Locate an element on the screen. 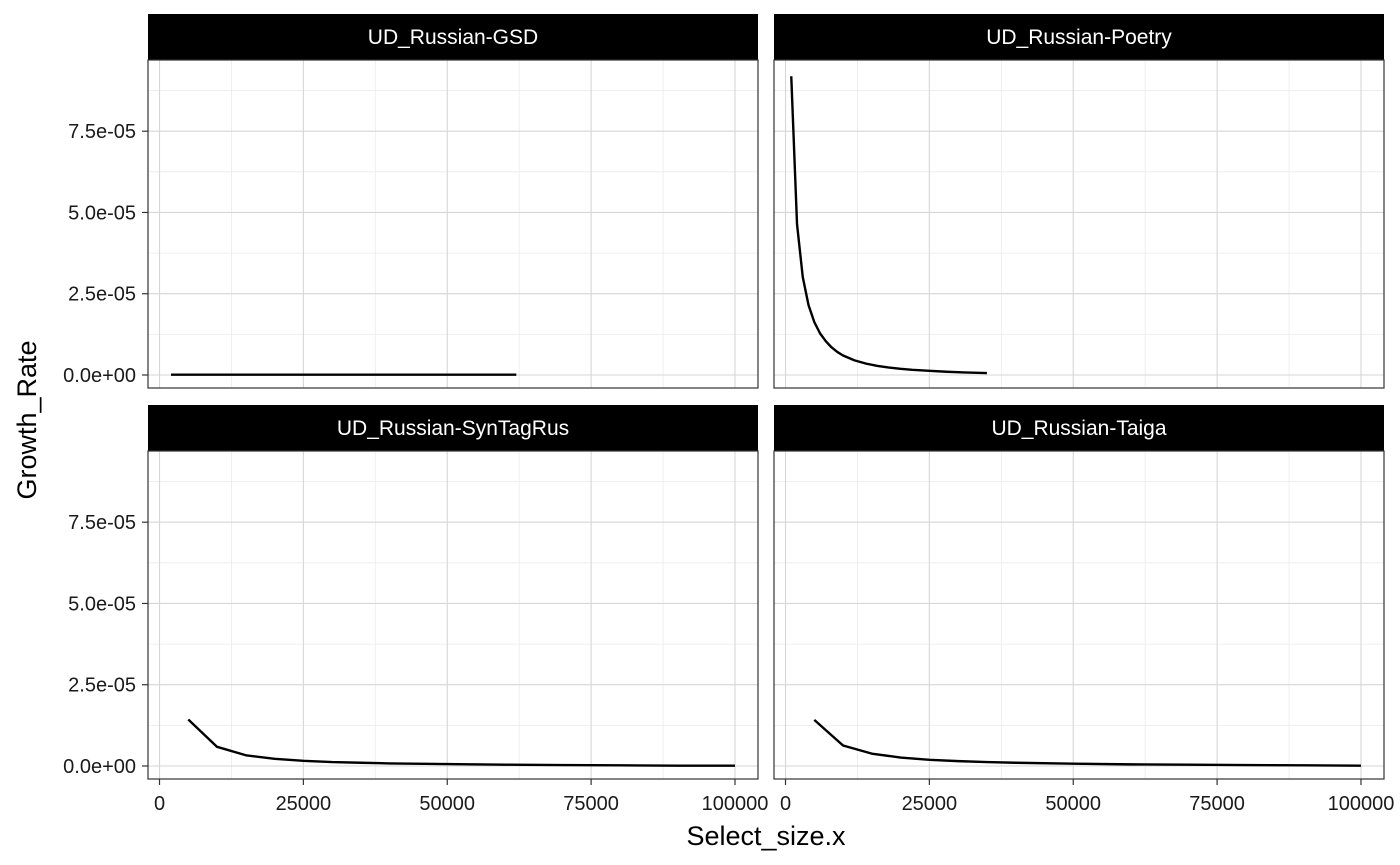 This screenshot has width=1400, height=865. facet-title: UD_Russian-GSD is located at coordinates (453, 37).